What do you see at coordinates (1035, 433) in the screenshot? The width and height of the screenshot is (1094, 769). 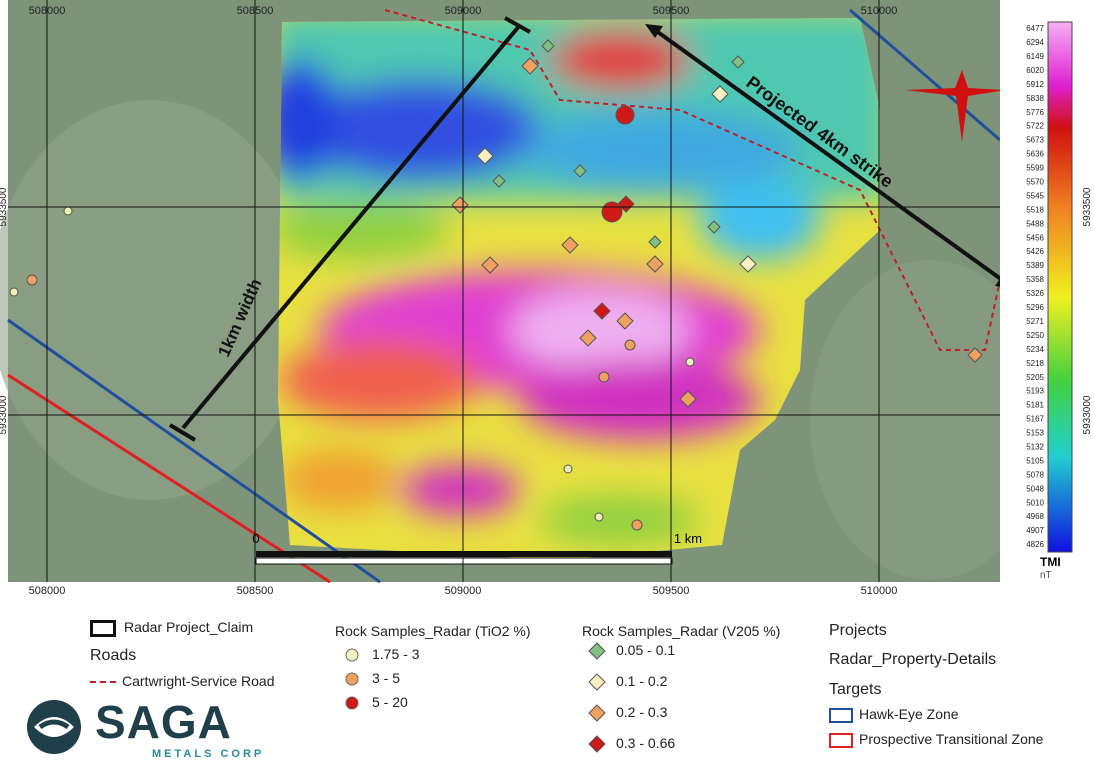 I see `colorbar-label: 5153` at bounding box center [1035, 433].